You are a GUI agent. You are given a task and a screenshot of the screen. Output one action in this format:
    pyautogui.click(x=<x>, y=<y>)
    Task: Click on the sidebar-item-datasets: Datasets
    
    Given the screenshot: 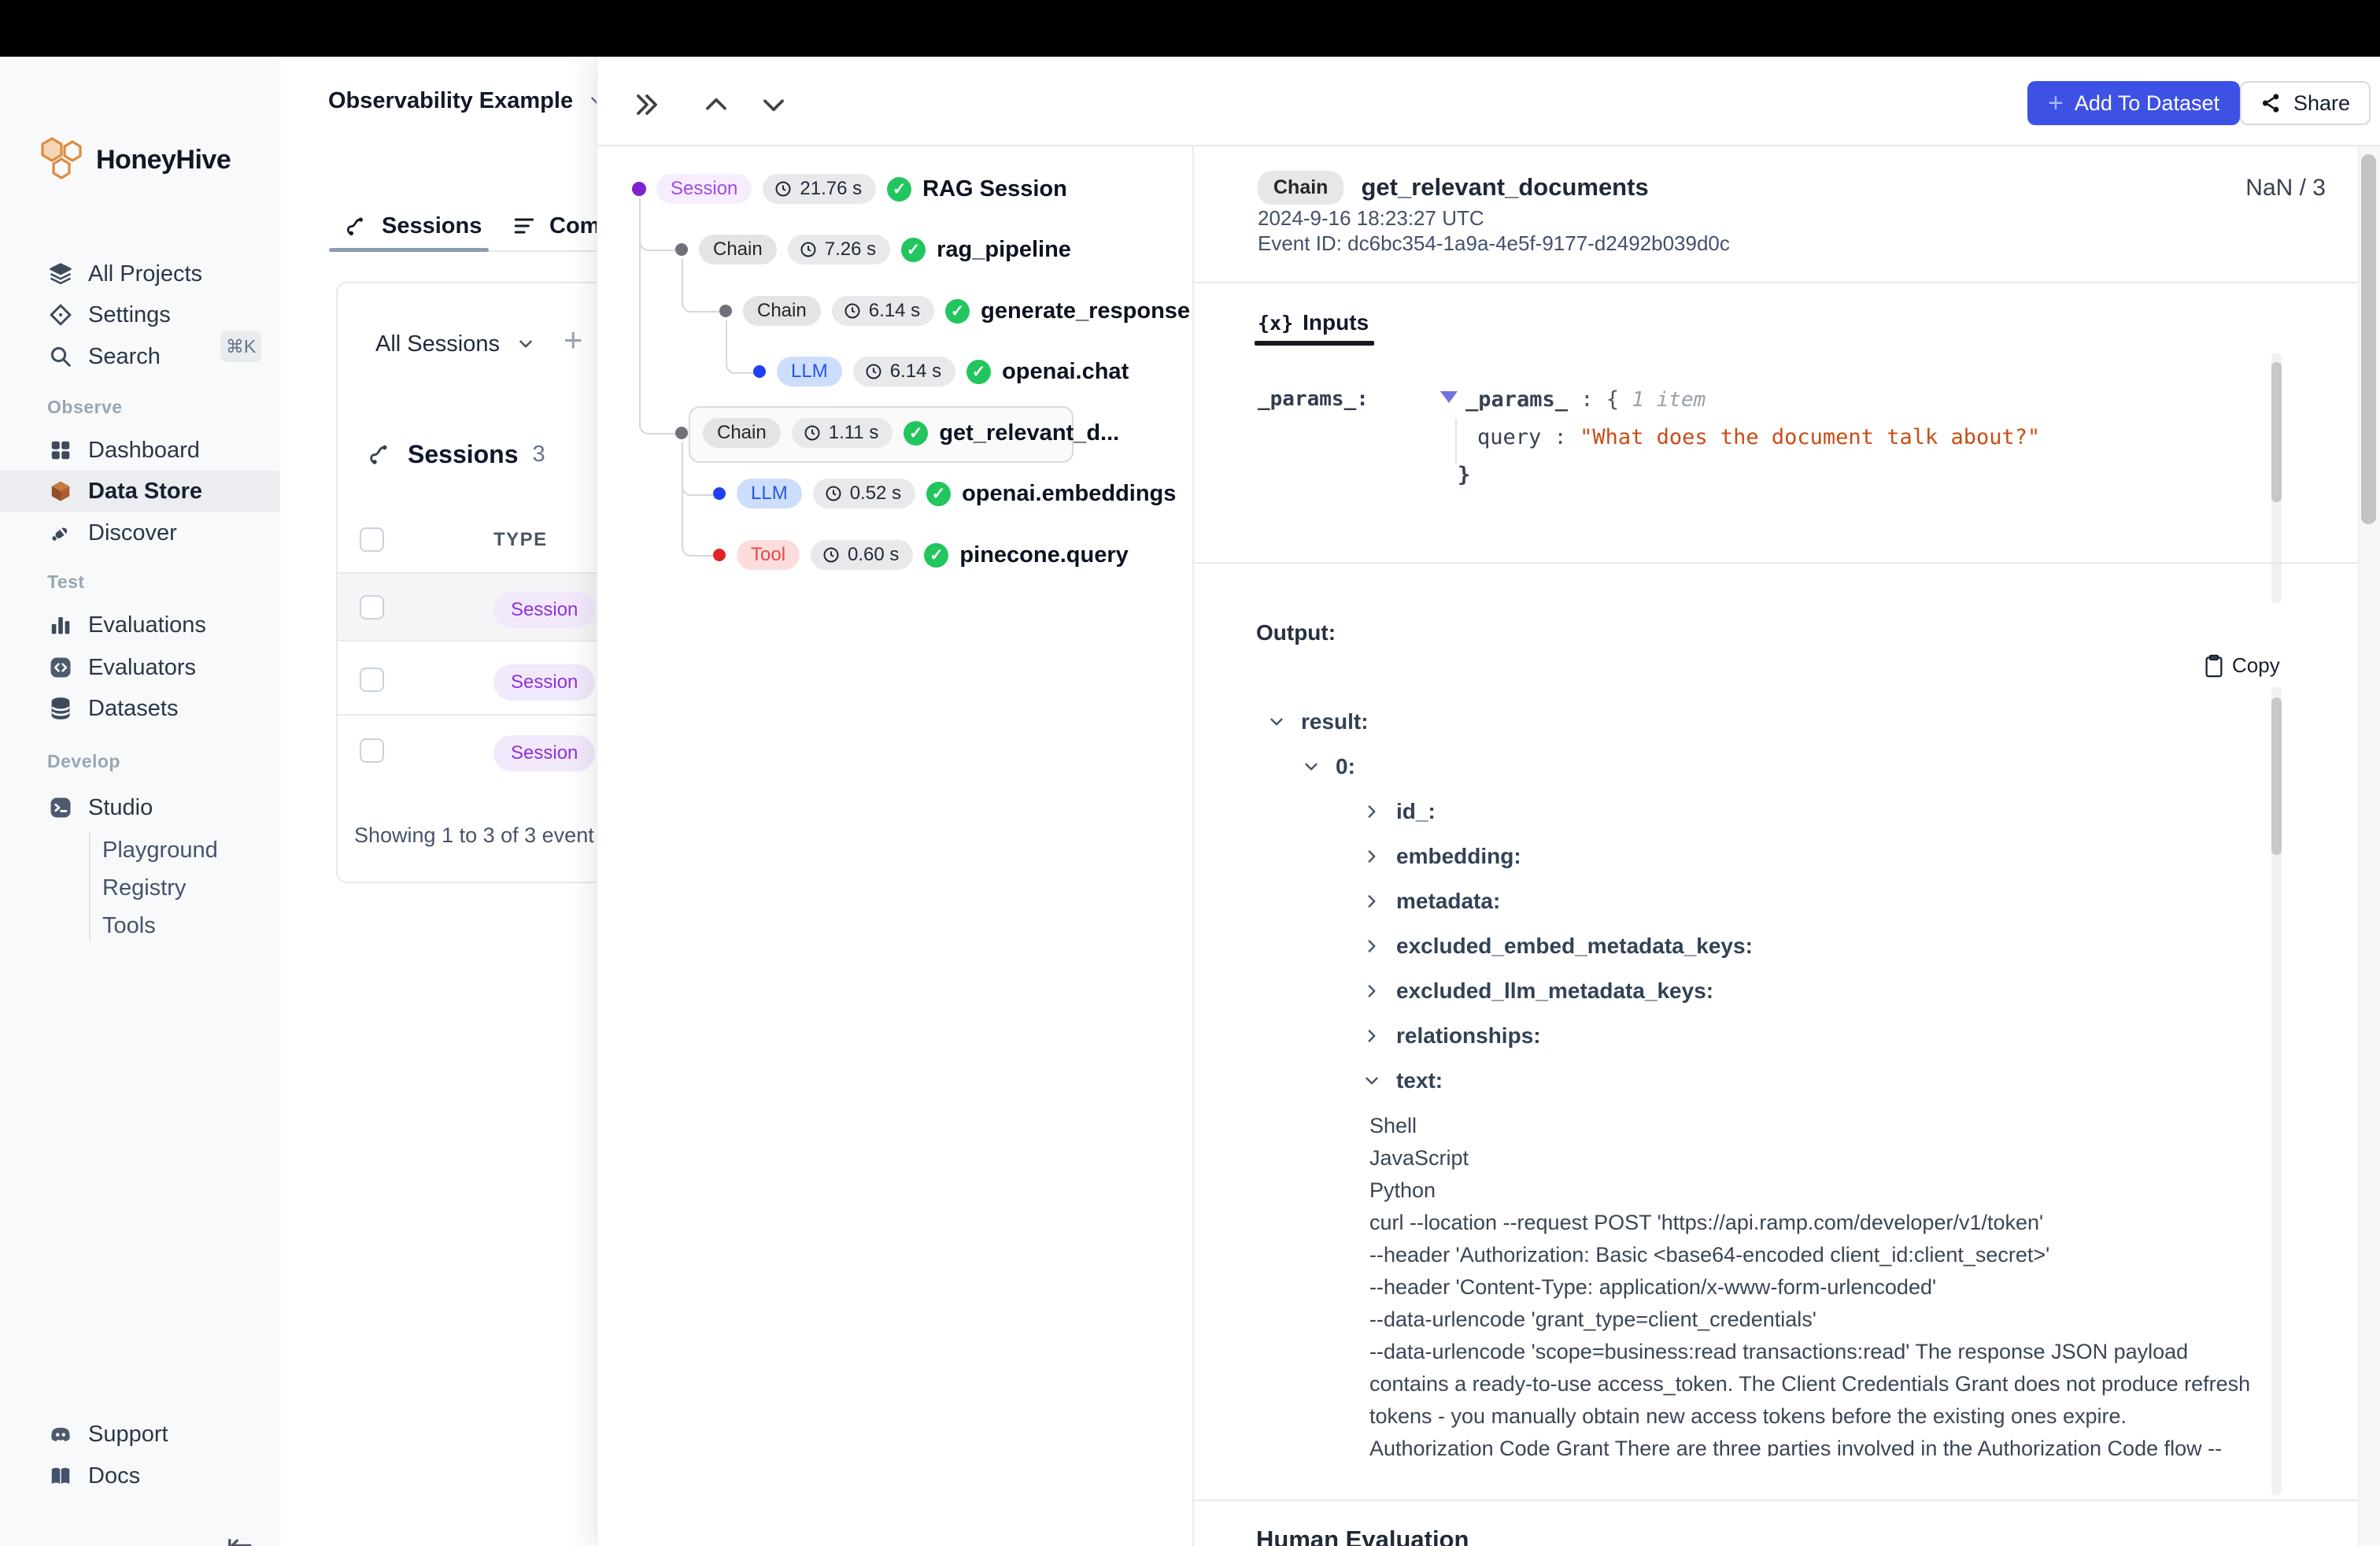 What is the action you would take?
    pyautogui.click(x=139, y=708)
    